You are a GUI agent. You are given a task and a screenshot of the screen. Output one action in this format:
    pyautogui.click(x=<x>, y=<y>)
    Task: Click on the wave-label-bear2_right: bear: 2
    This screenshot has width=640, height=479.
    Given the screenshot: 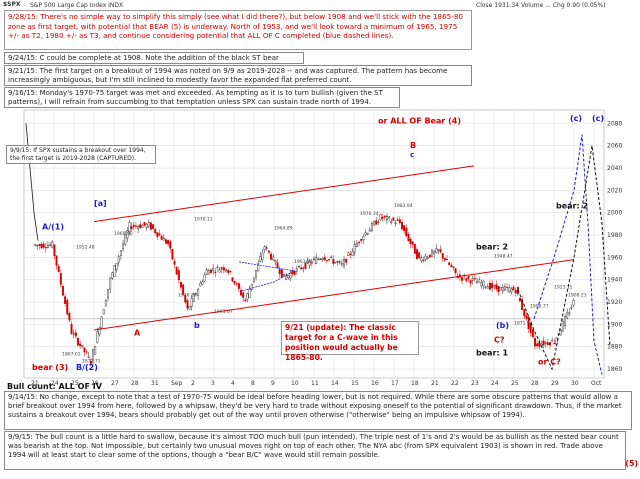 What is the action you would take?
    pyautogui.click(x=572, y=205)
    